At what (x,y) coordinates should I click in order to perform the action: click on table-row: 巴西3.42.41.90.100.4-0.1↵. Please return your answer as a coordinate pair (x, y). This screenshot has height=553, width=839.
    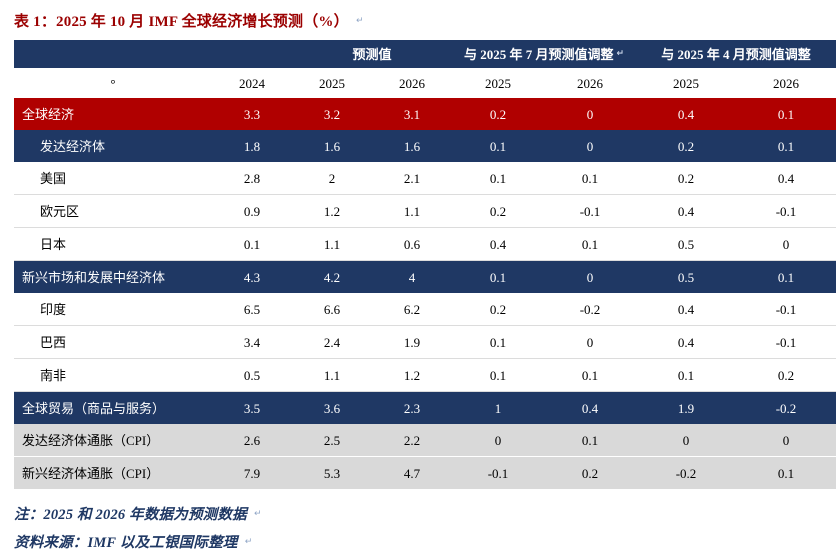
    Looking at the image, I should click on (426, 342).